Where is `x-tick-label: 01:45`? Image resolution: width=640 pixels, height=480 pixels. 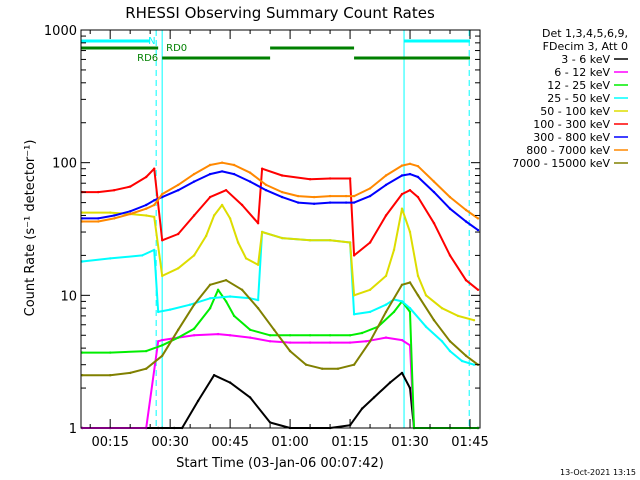 x-tick-label: 01:45 is located at coordinates (469, 442).